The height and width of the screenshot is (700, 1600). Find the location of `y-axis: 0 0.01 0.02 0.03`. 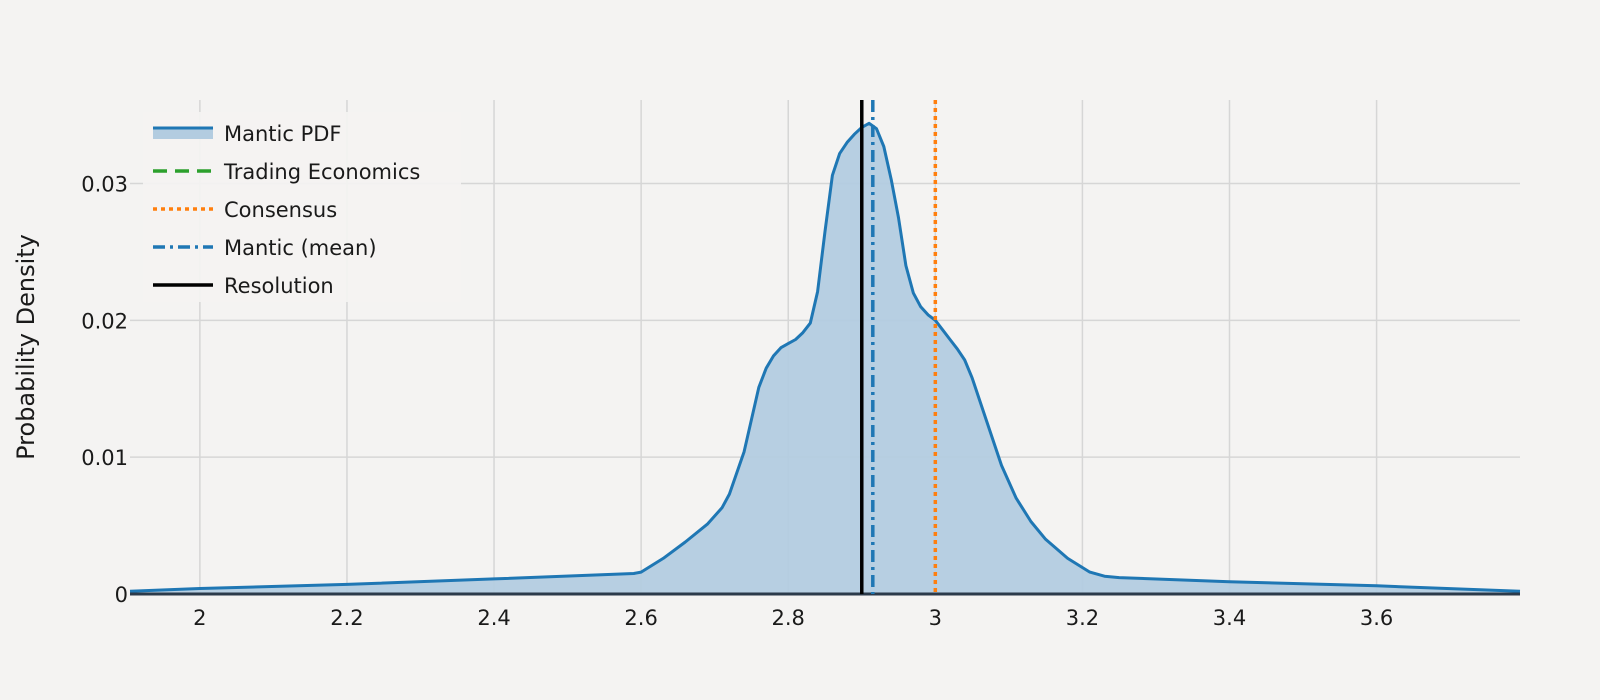

y-axis: 0 0.01 0.02 0.03 is located at coordinates (104, 389).